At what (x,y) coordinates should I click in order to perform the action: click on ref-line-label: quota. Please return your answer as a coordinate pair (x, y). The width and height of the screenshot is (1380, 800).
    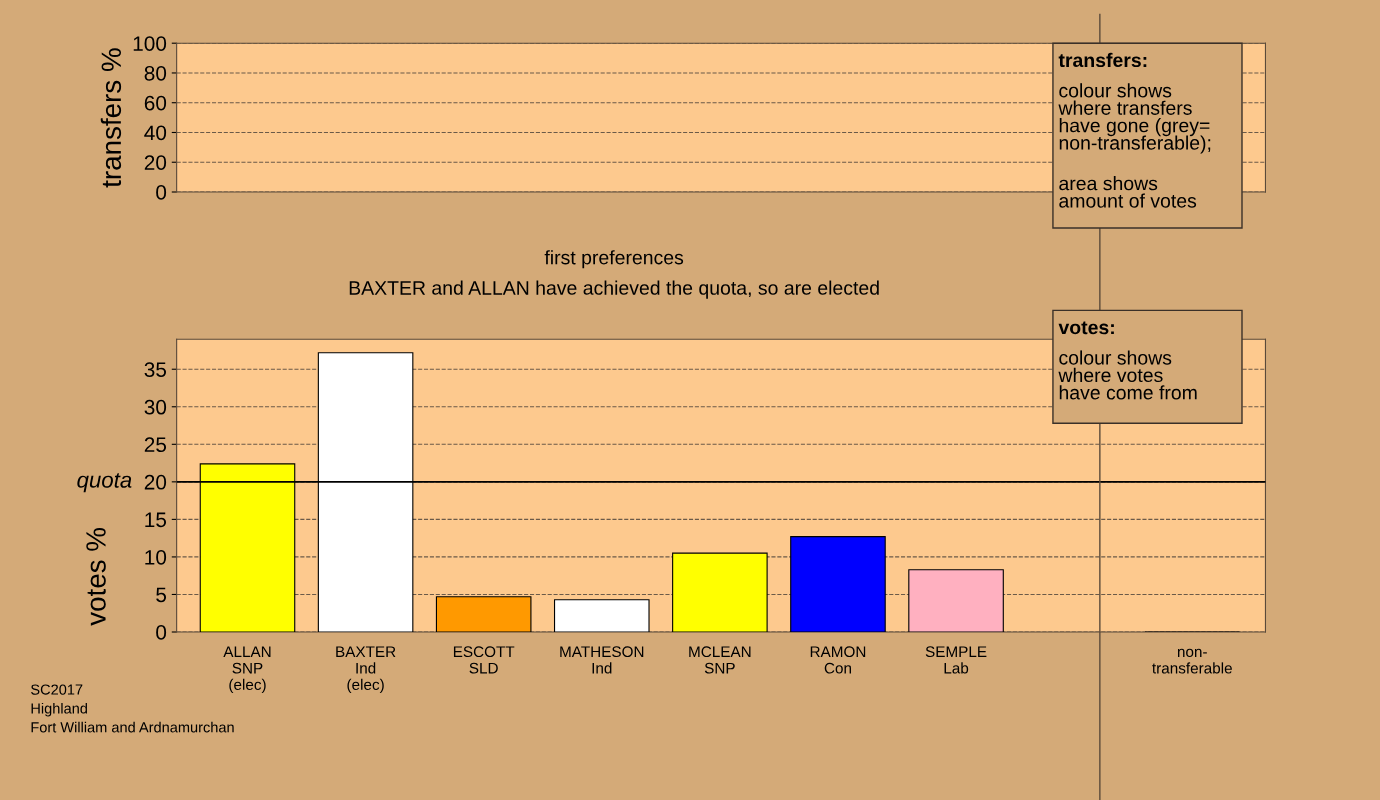
    Looking at the image, I should click on (104, 483).